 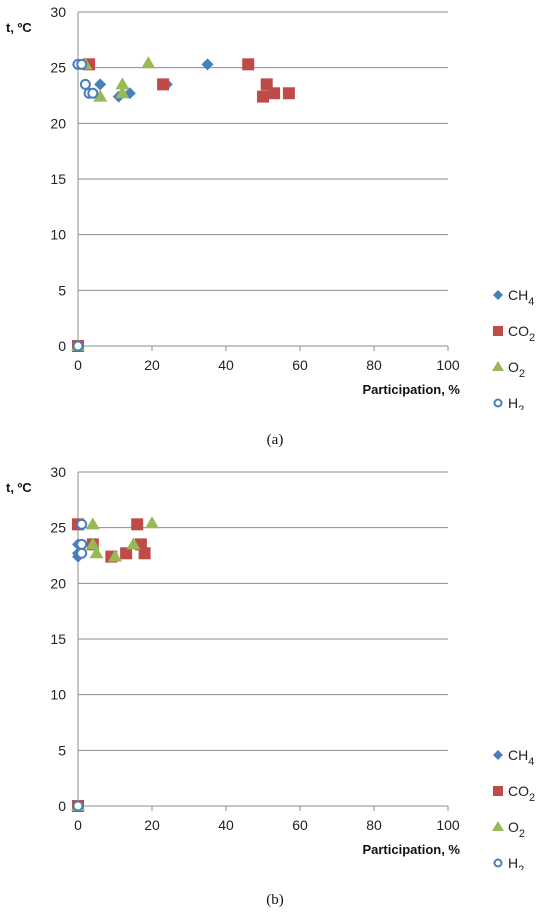 What do you see at coordinates (275, 440) in the screenshot?
I see `chart-caption-a: (a)` at bounding box center [275, 440].